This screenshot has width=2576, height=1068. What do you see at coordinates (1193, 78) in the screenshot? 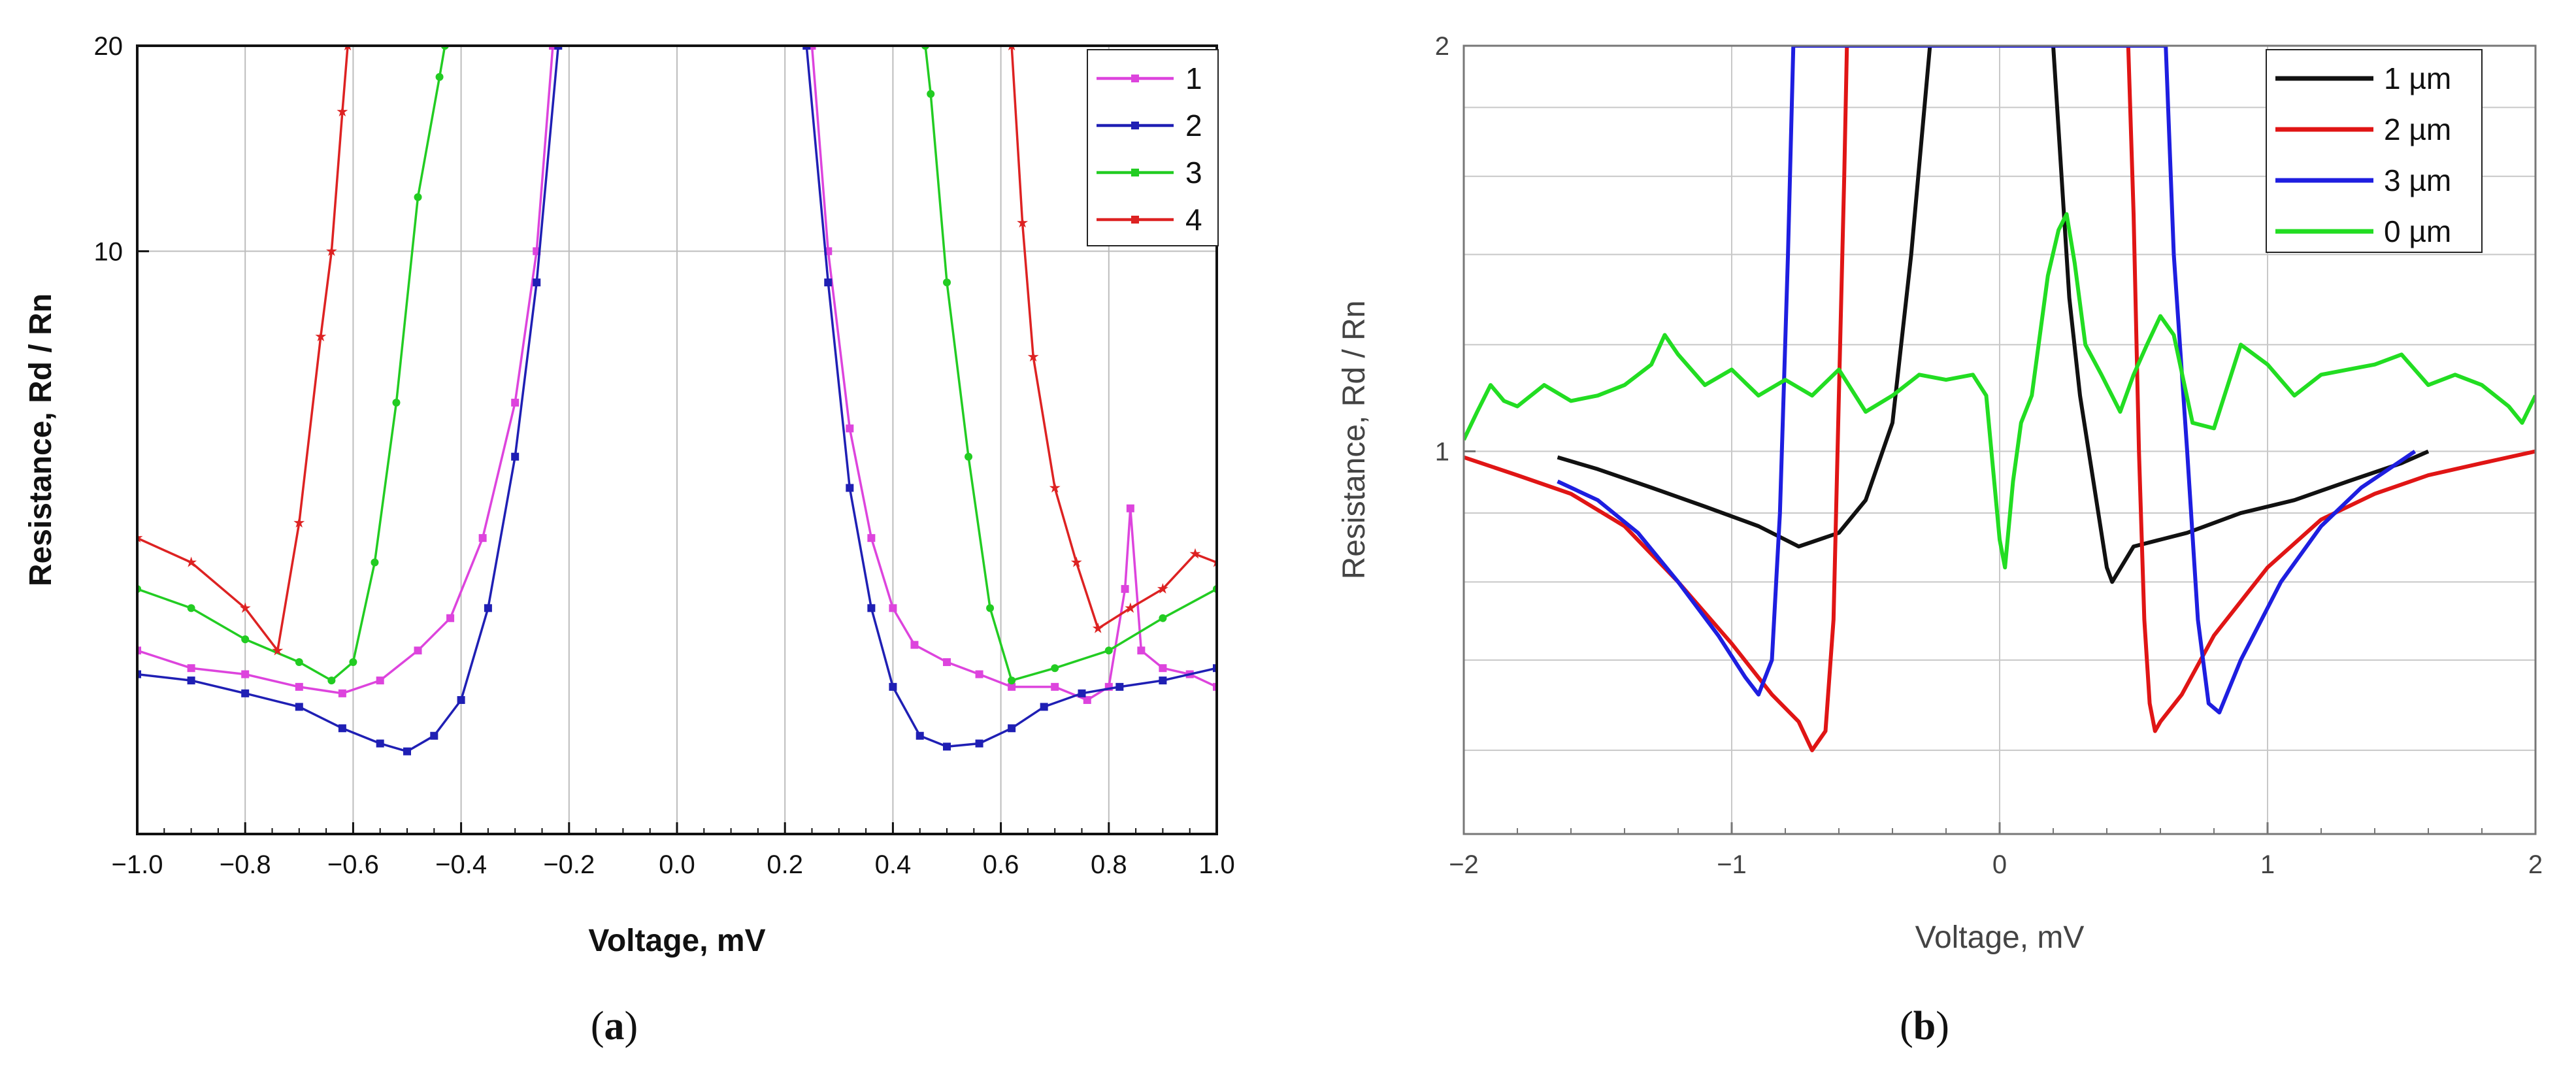
I see `legend-label-1: 1` at bounding box center [1193, 78].